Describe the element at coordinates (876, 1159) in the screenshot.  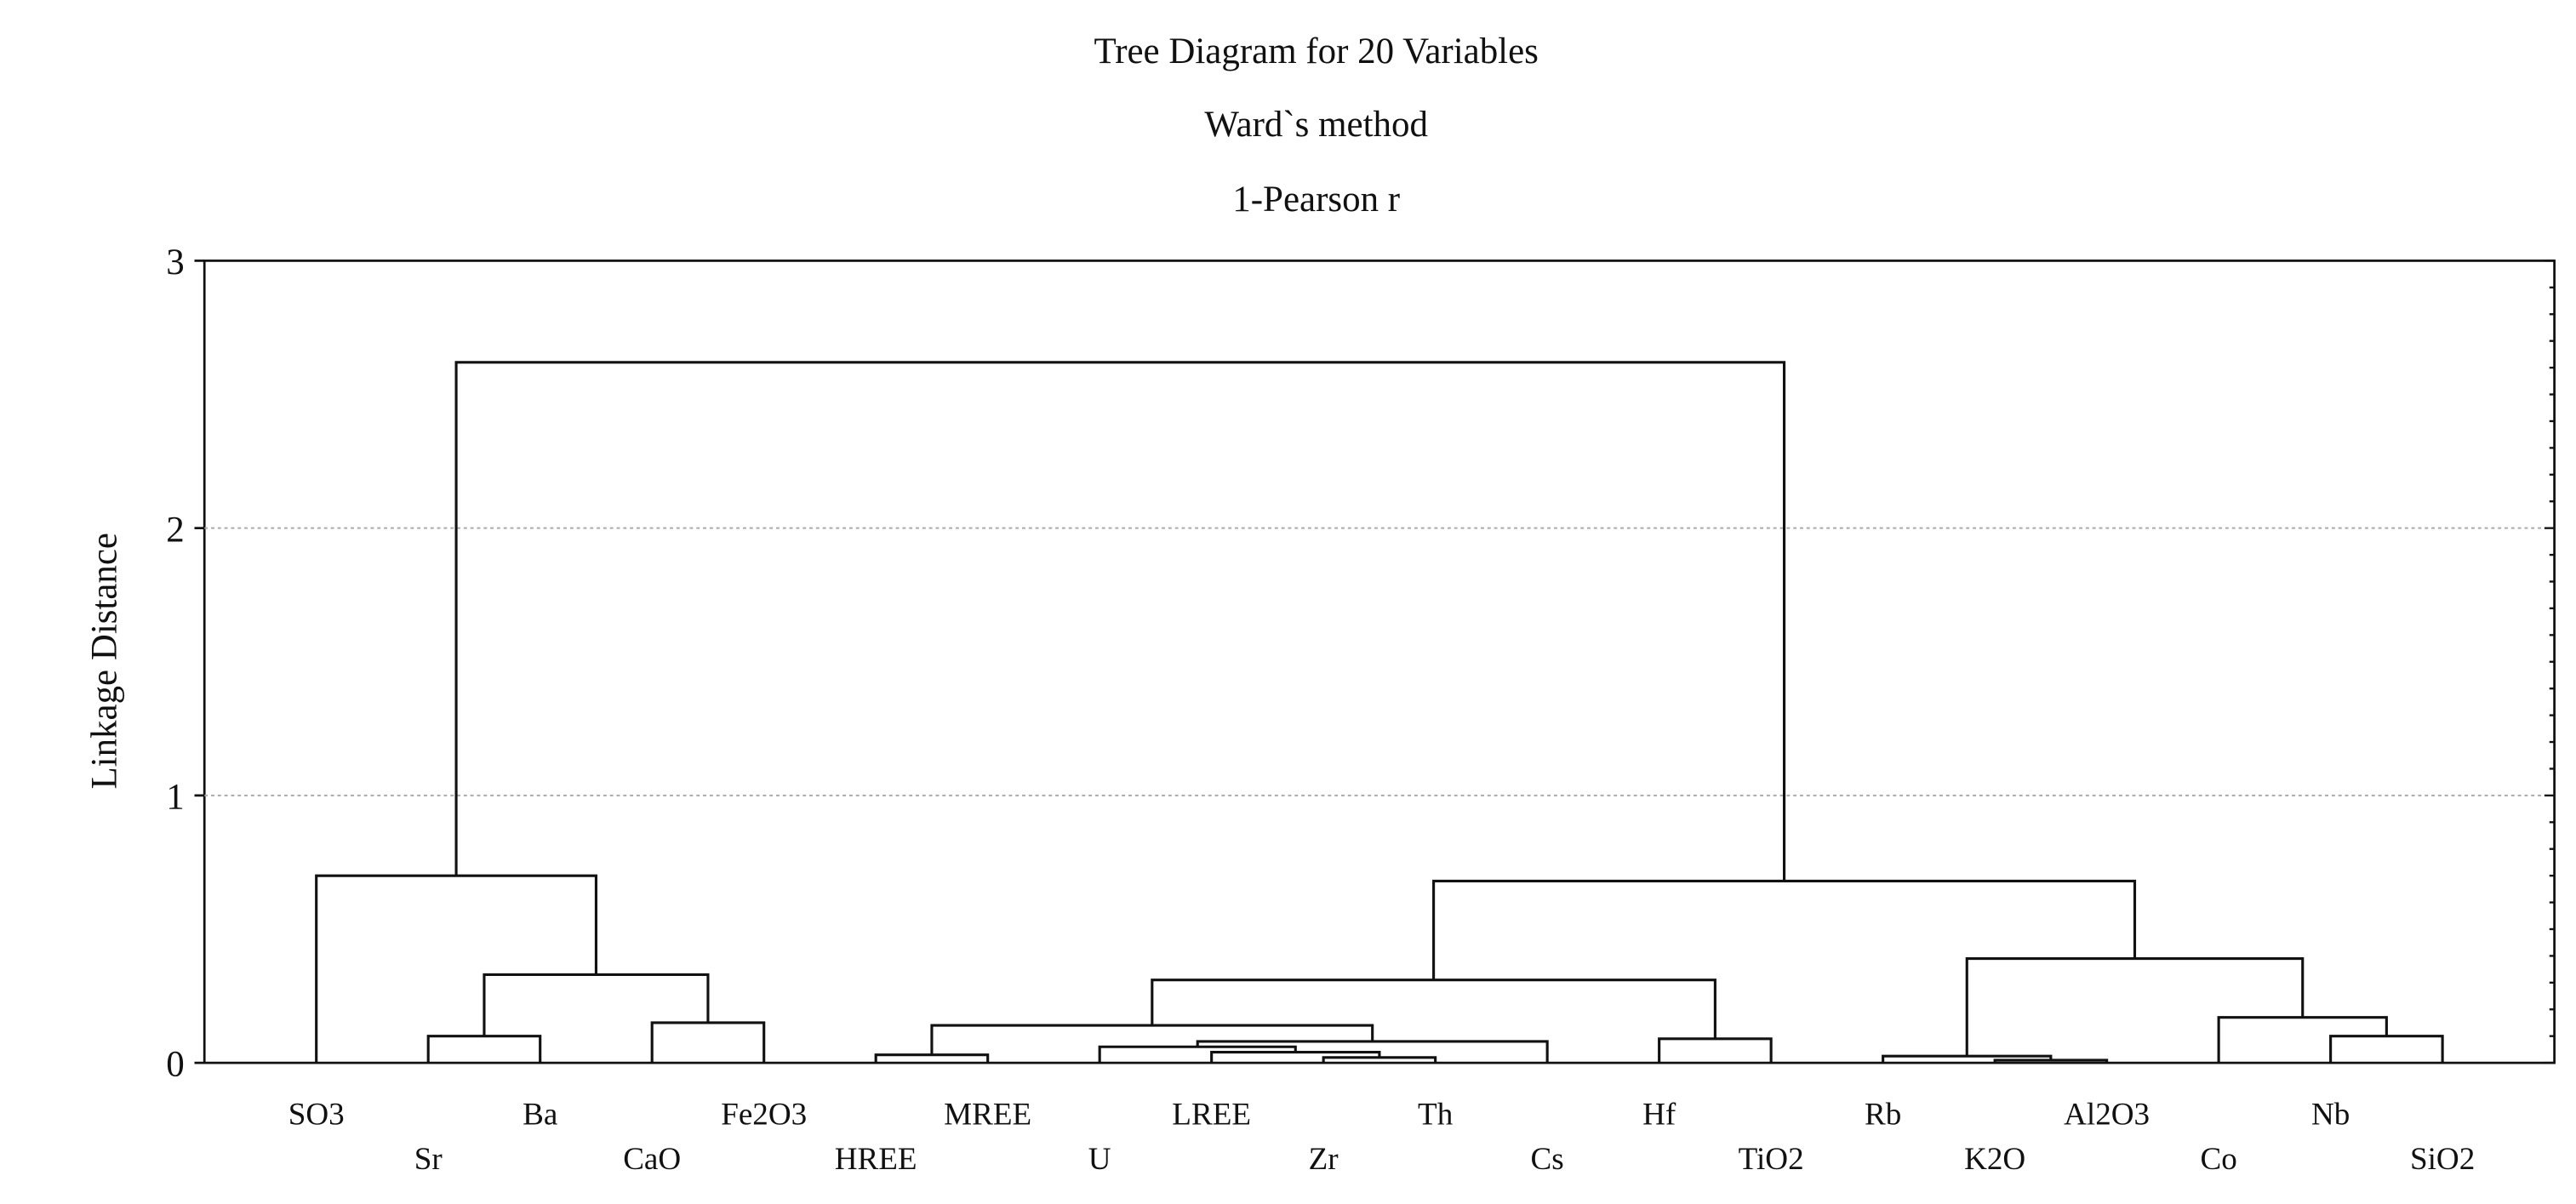
I see `leaf-label: HREE` at that location.